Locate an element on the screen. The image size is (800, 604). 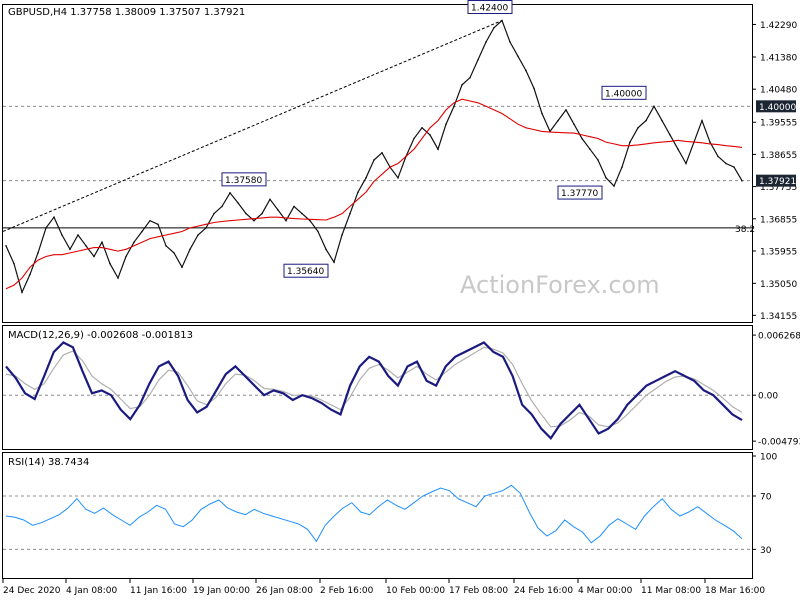
annotation-label: 1.42400 is located at coordinates (489, 9).